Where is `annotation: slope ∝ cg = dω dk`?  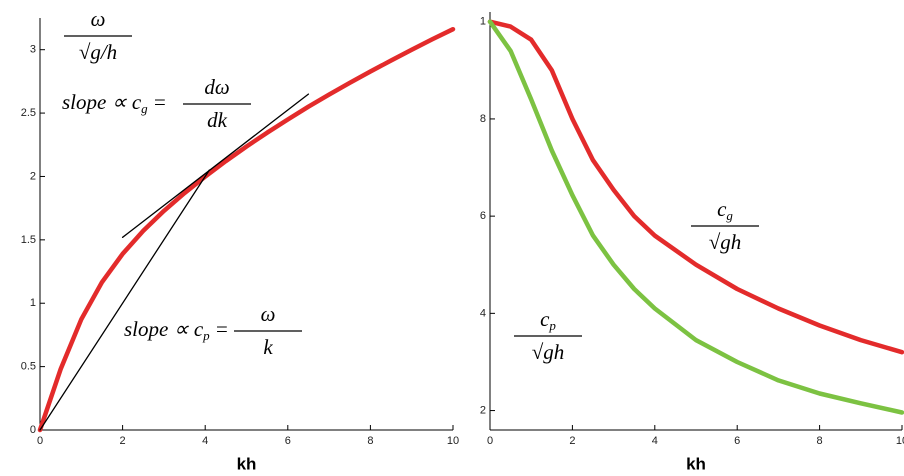
annotation: slope ∝ cg = dω dk is located at coordinates (156, 103).